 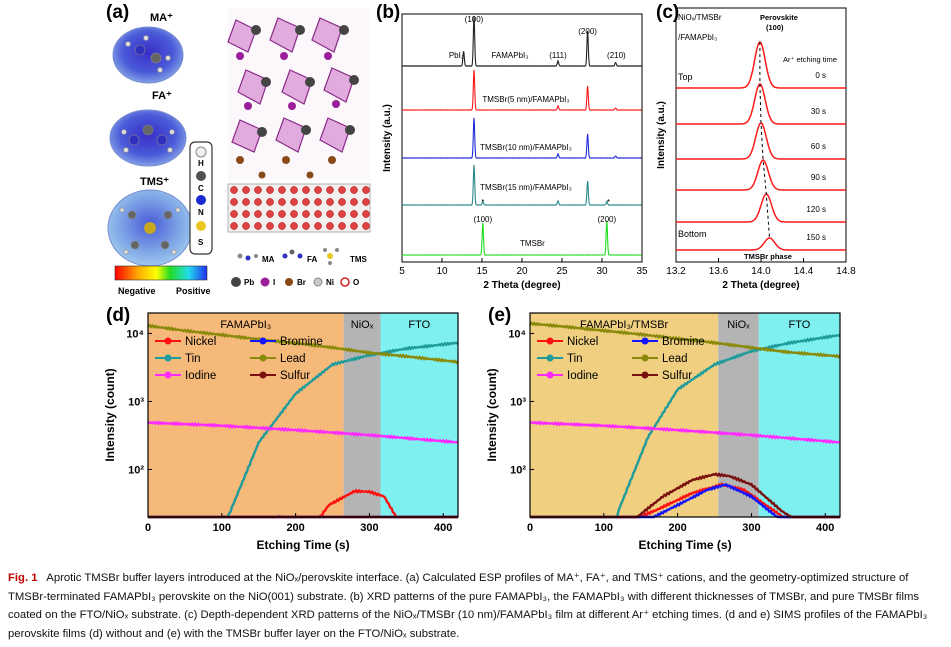 What do you see at coordinates (818, 177) in the screenshot?
I see `etch-time-label: 90 s` at bounding box center [818, 177].